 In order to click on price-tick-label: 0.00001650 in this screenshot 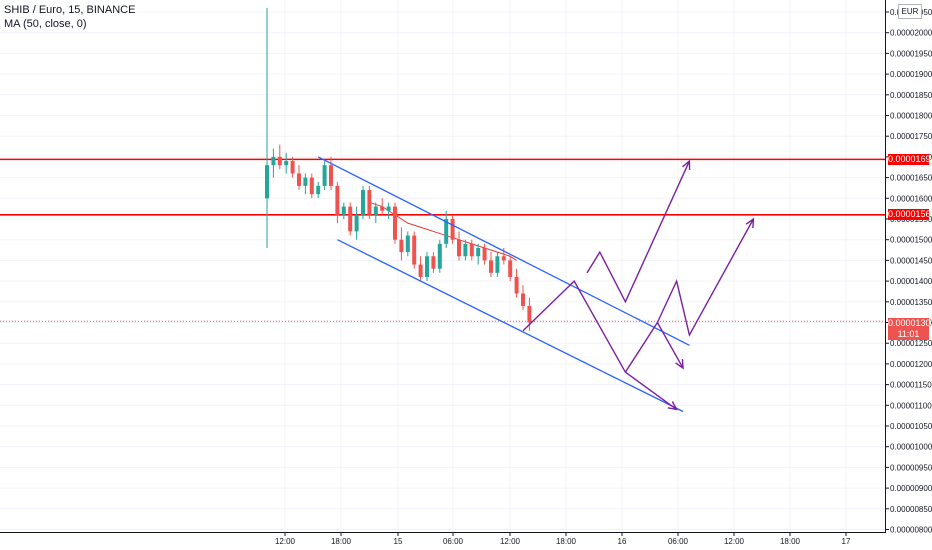, I will do `click(911, 178)`.